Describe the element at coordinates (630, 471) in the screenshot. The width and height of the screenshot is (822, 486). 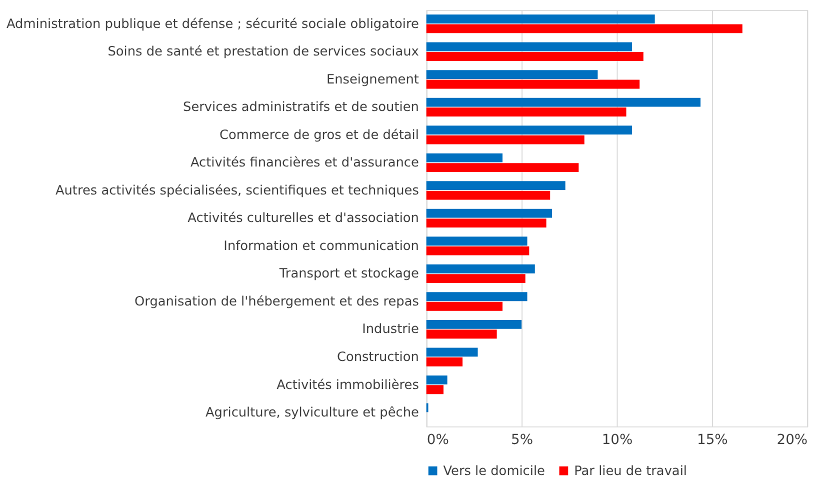
I see `legend-label: Par lieu de travail` at that location.